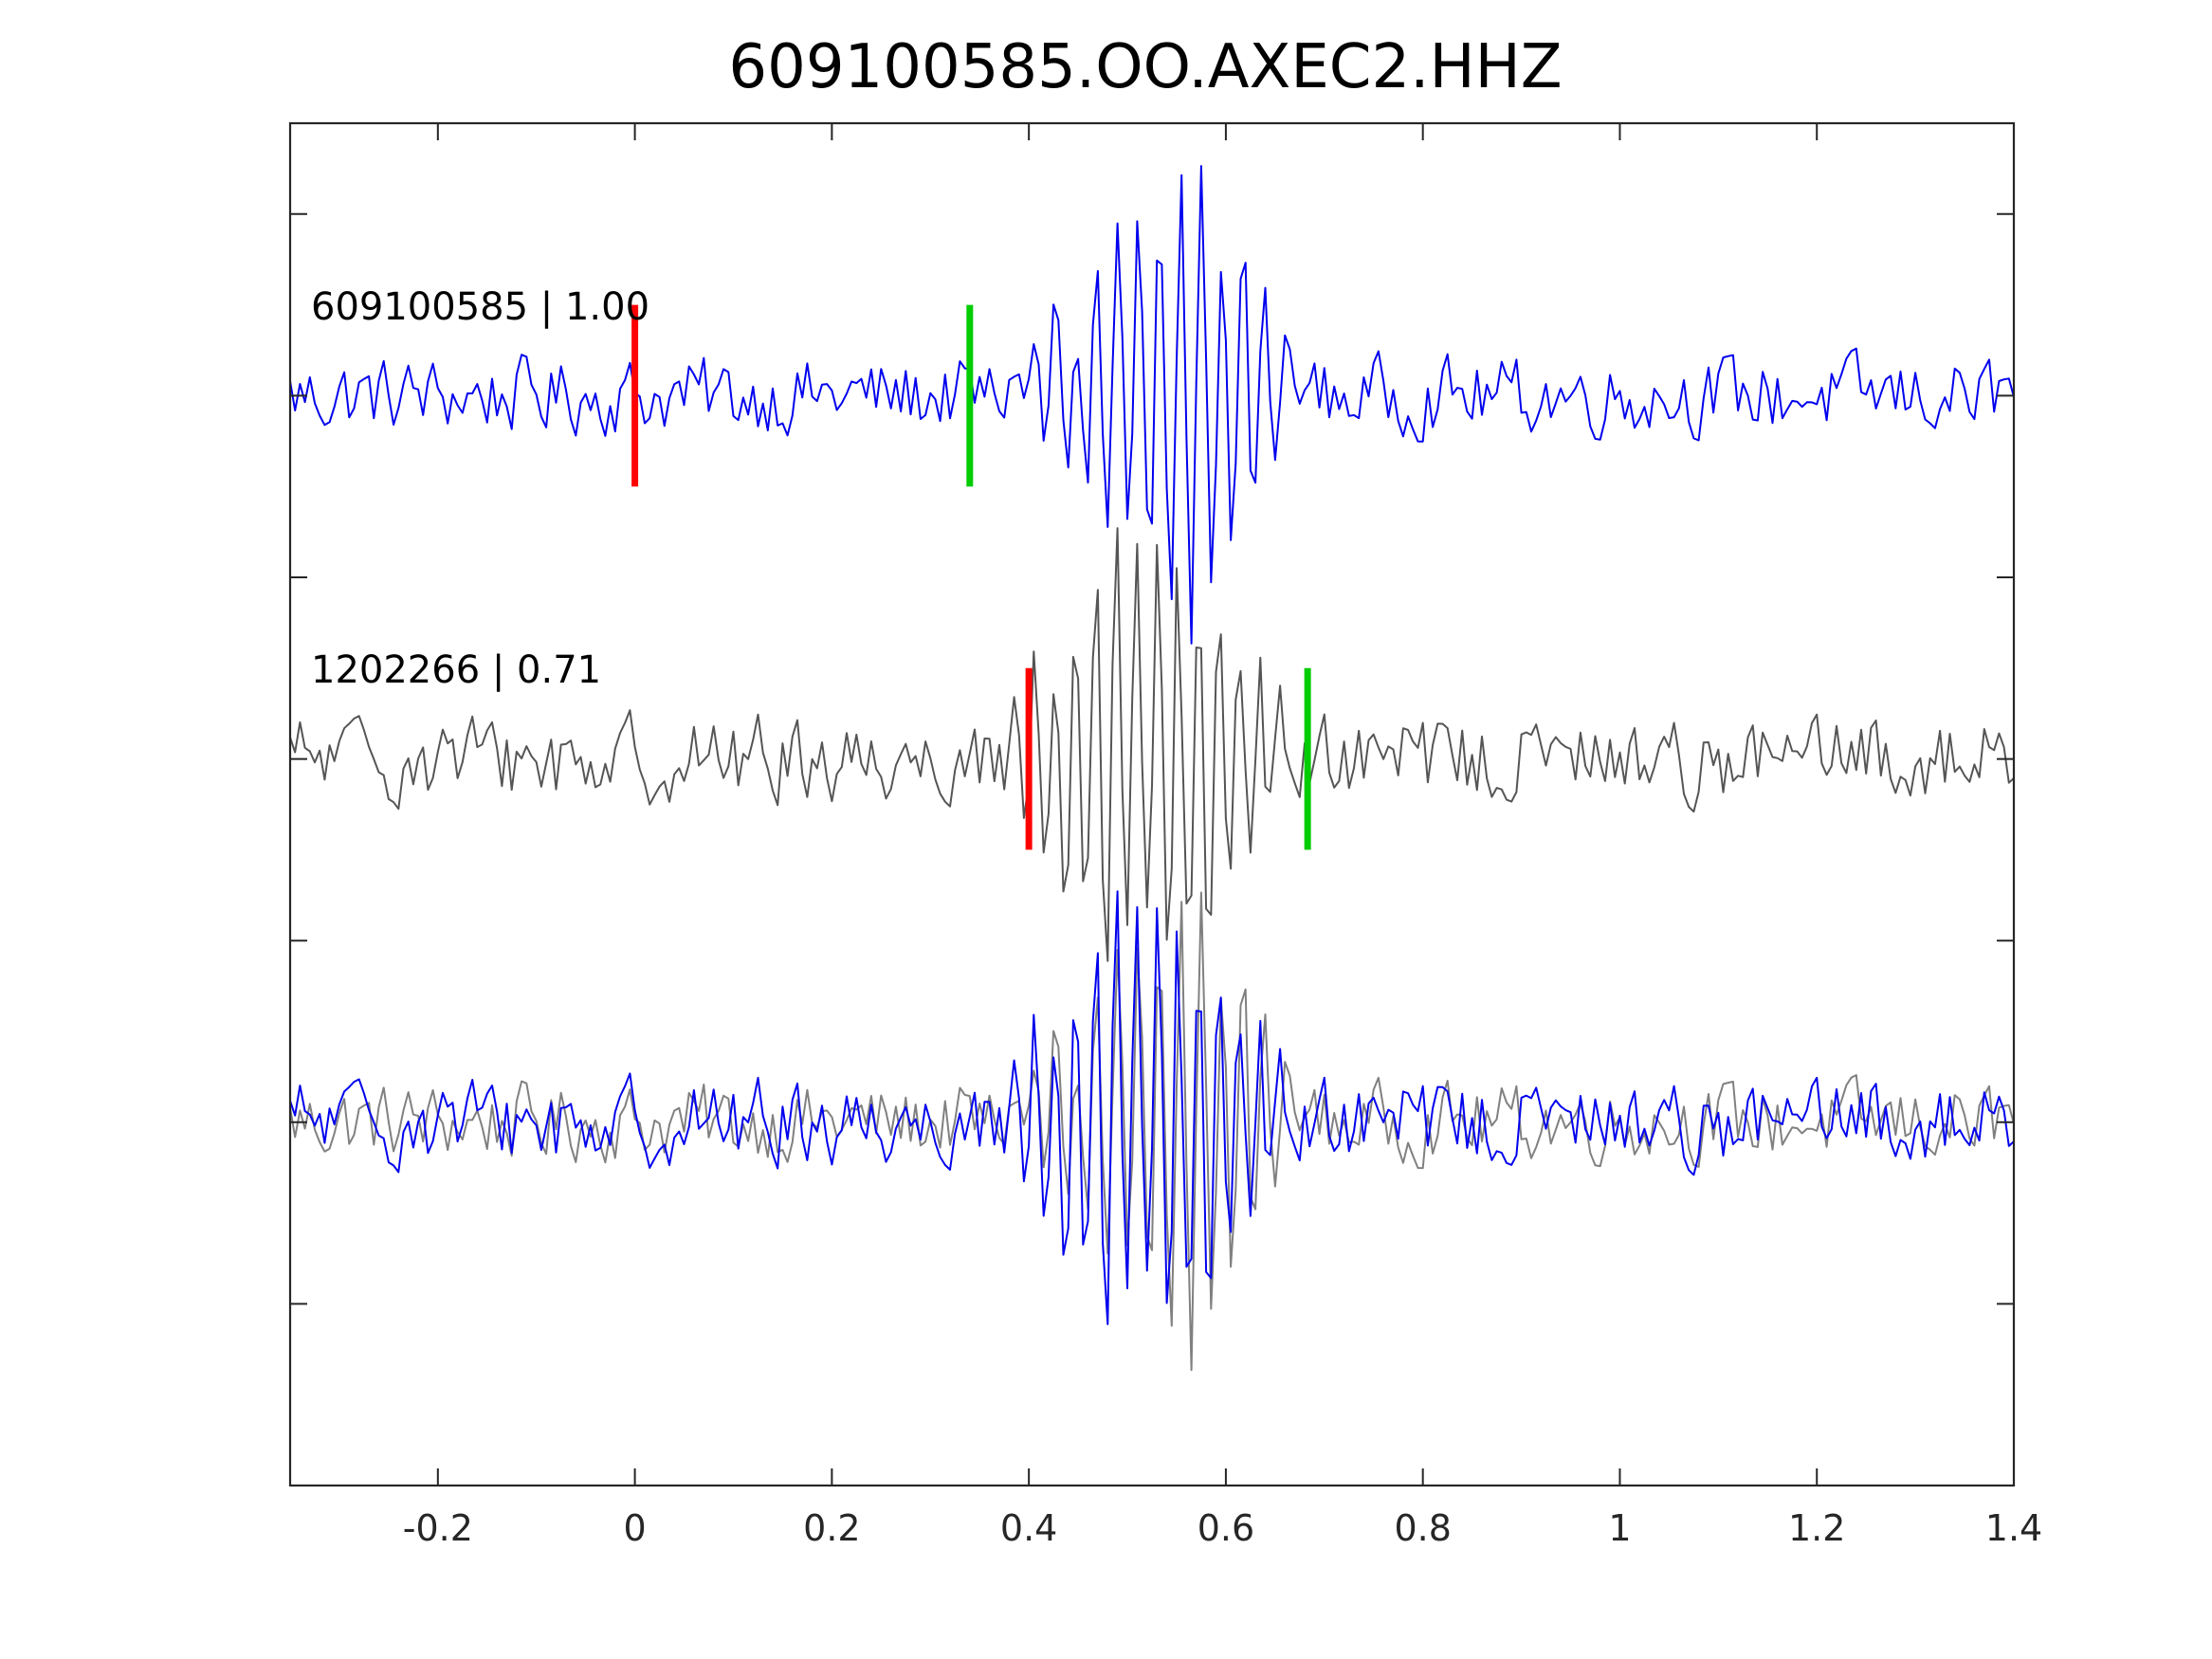 The width and height of the screenshot is (2212, 1659). What do you see at coordinates (1422, 1528) in the screenshot?
I see `x-tick-label: 0.8` at bounding box center [1422, 1528].